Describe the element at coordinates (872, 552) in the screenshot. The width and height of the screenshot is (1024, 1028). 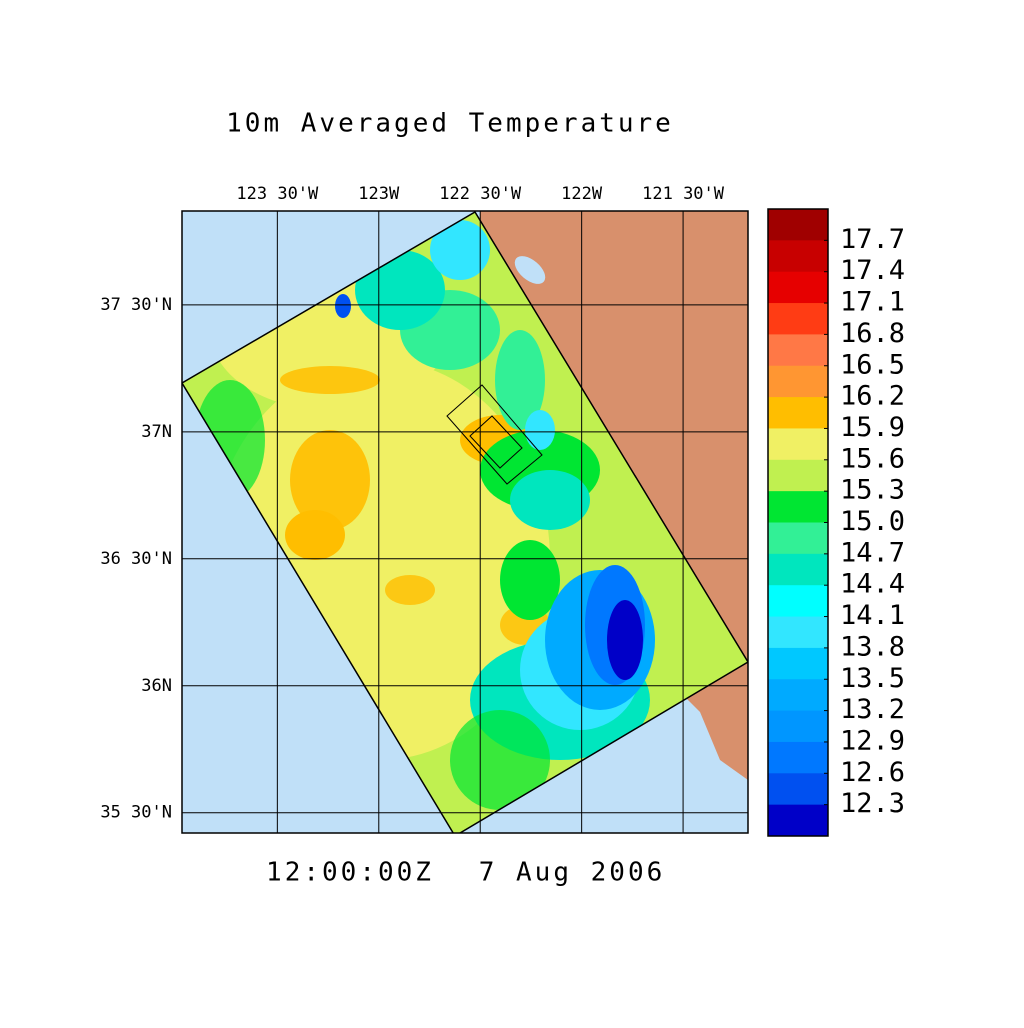
I see `colorbar-label: 14.7` at that location.